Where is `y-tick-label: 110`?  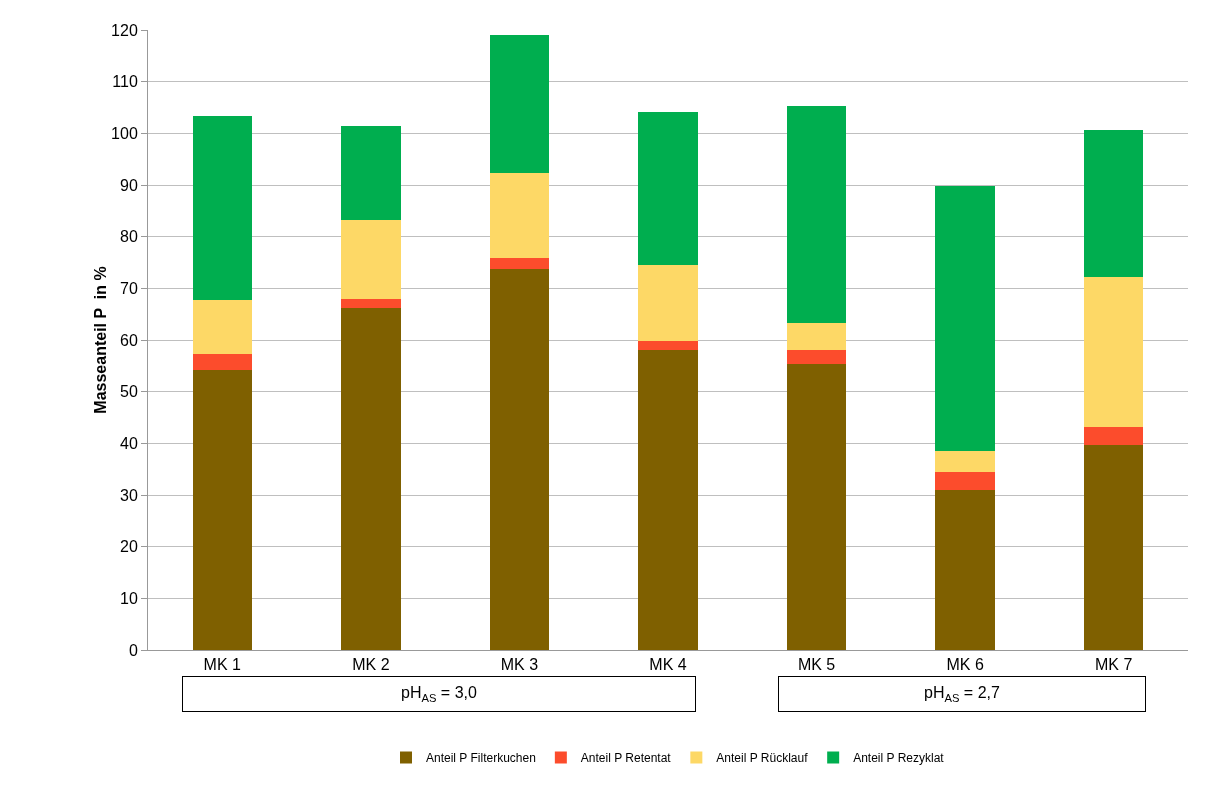 y-tick-label: 110 is located at coordinates (125, 82).